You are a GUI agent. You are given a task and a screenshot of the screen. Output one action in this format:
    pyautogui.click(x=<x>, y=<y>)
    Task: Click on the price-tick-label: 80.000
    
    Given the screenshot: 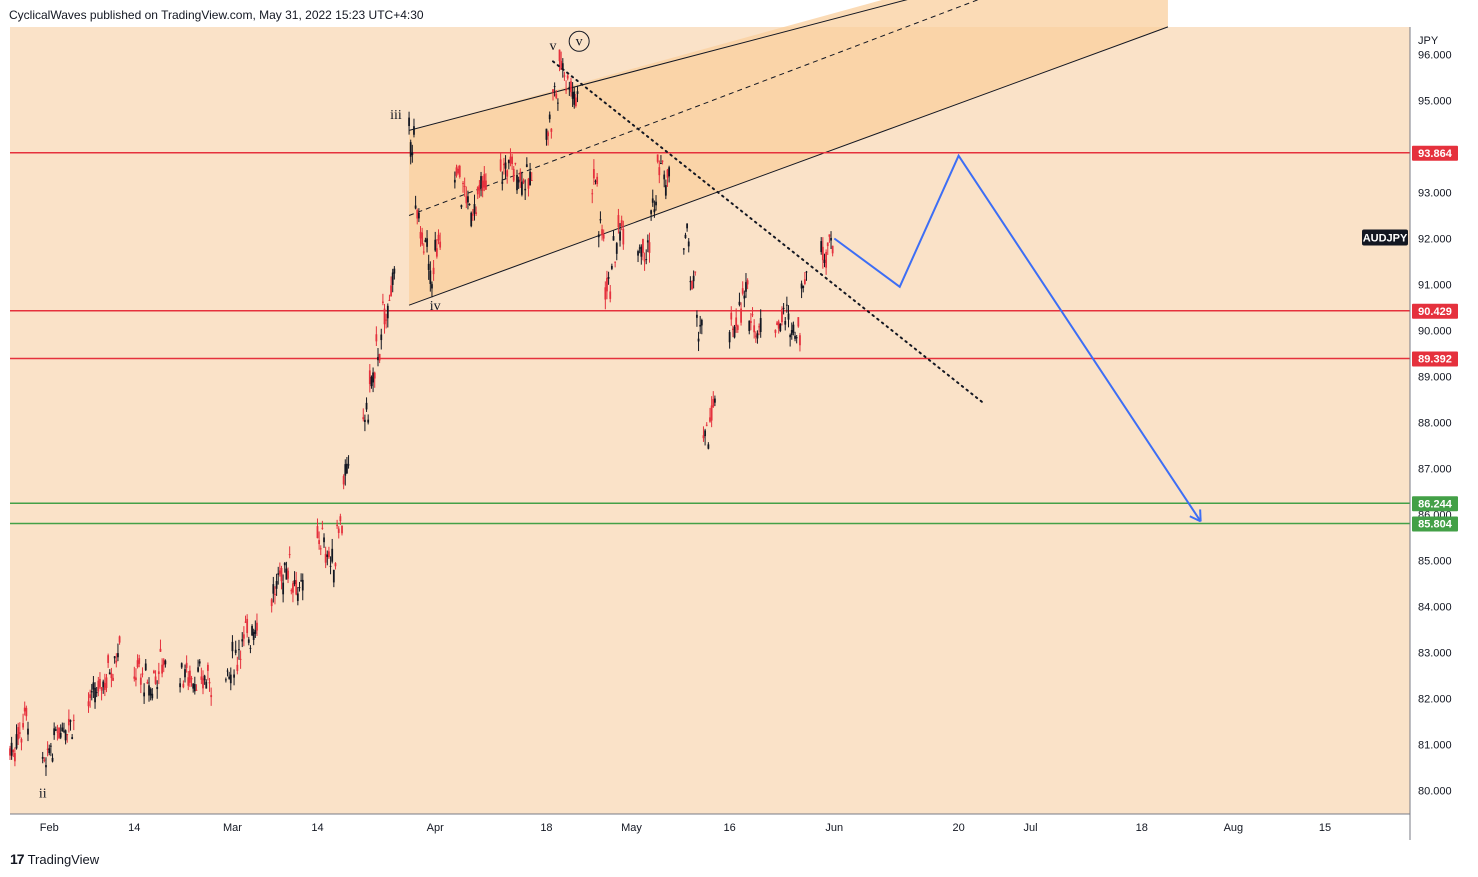 What is the action you would take?
    pyautogui.click(x=1435, y=792)
    